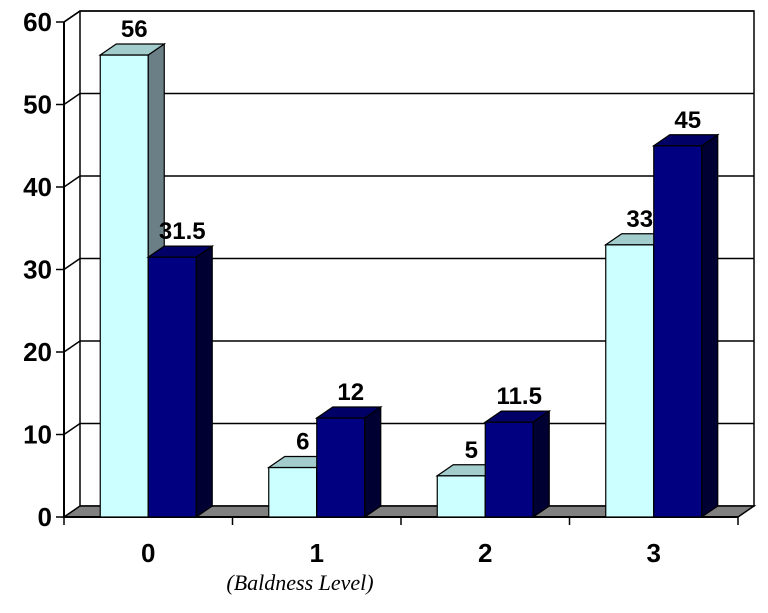 This screenshot has width=768, height=613. Describe the element at coordinates (37, 105) in the screenshot. I see `y-tick-label: 50` at that location.